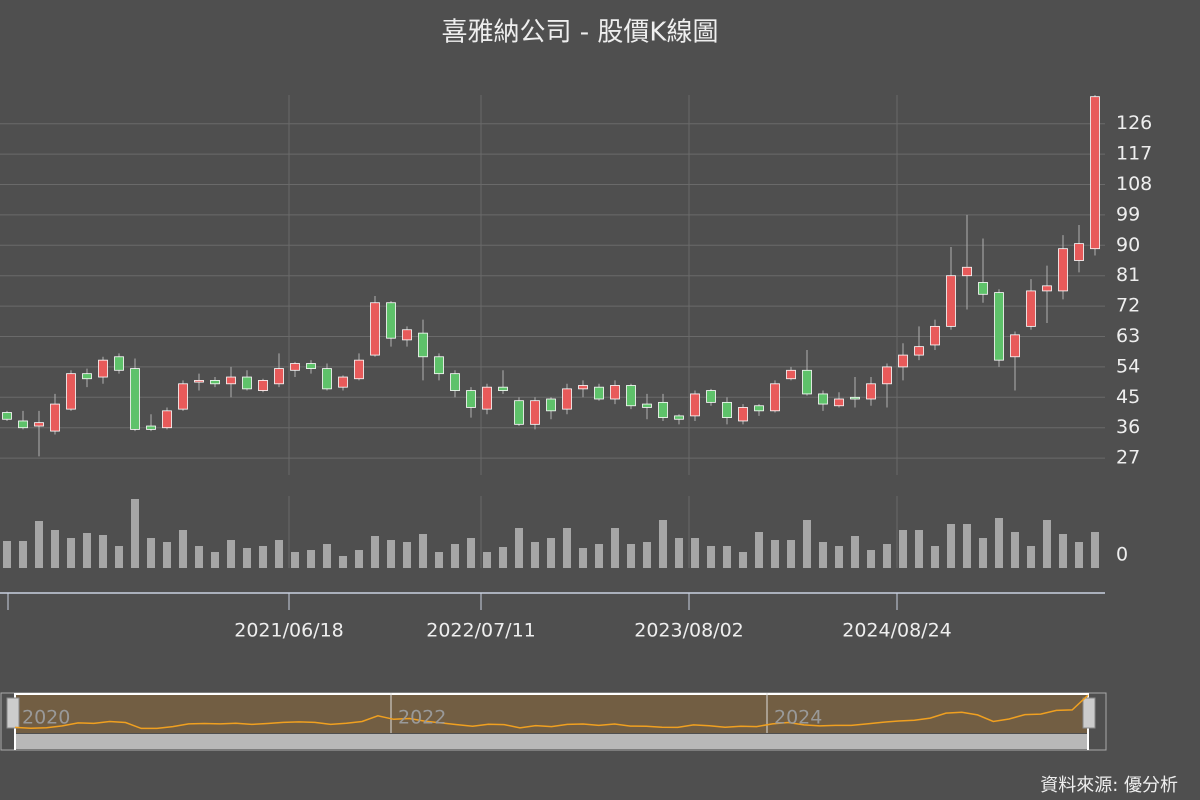 The image size is (1200, 800). What do you see at coordinates (1134, 154) in the screenshot?
I see `y-tick-label: 117` at bounding box center [1134, 154].